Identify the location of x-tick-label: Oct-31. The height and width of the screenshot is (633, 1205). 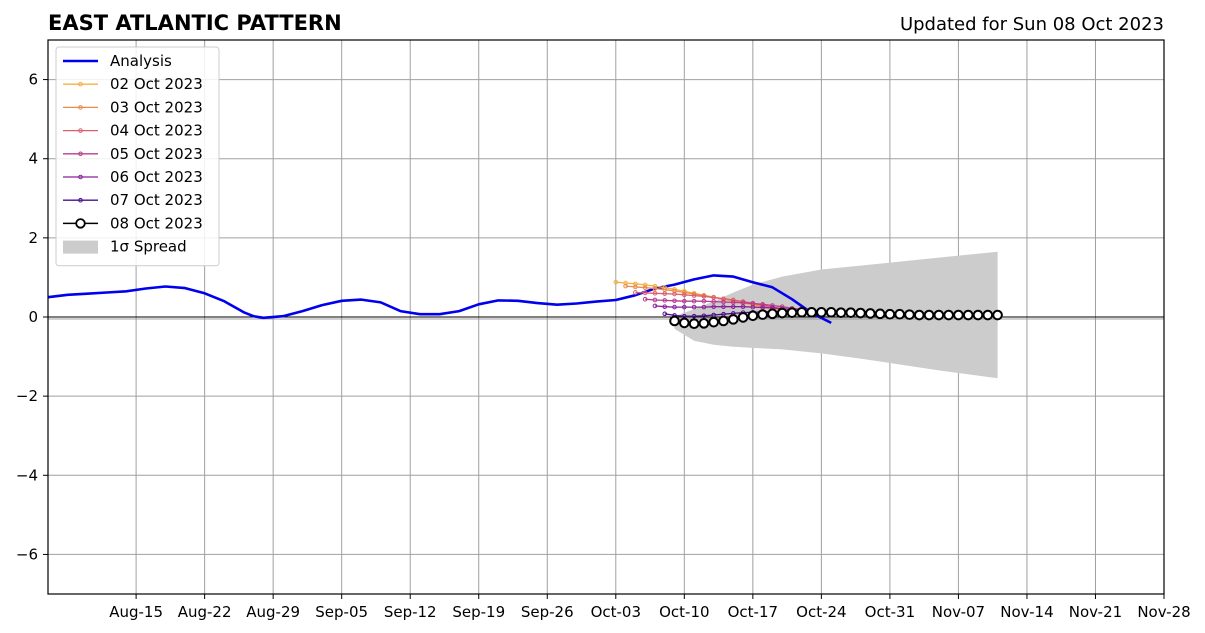
(890, 612).